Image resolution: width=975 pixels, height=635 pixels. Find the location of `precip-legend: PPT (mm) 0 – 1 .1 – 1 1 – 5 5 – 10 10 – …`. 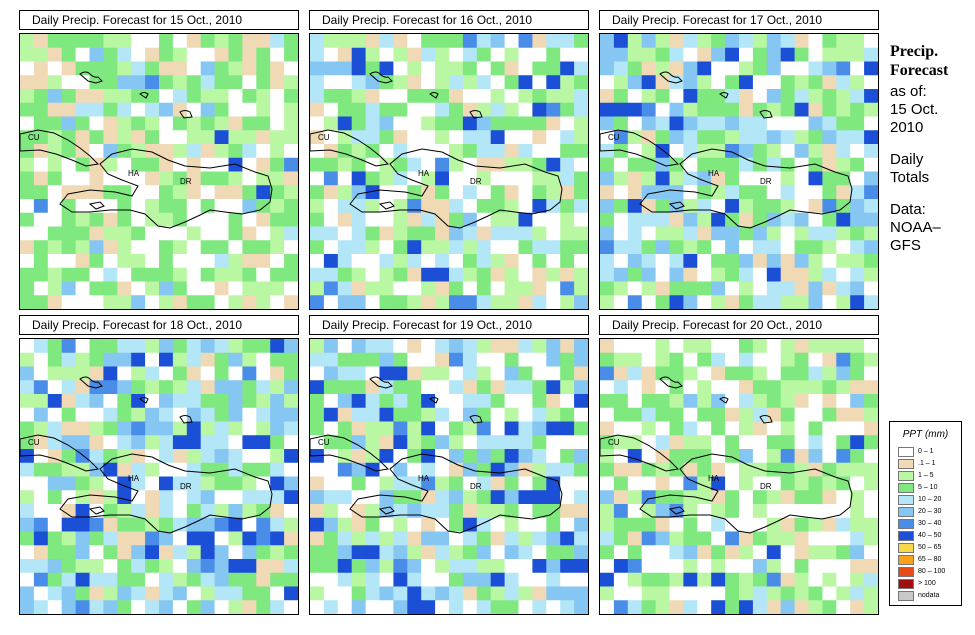

precip-legend: PPT (mm) 0 – 1 .1 – 1 1 – 5 5 – 10 10 – … is located at coordinates (925, 513).